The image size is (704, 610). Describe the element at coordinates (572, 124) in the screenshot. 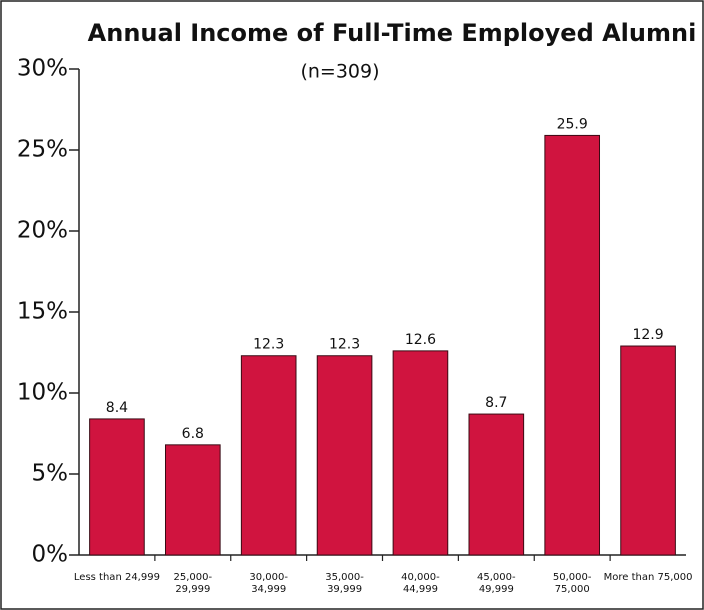

I see `data-label: 25.9` at that location.